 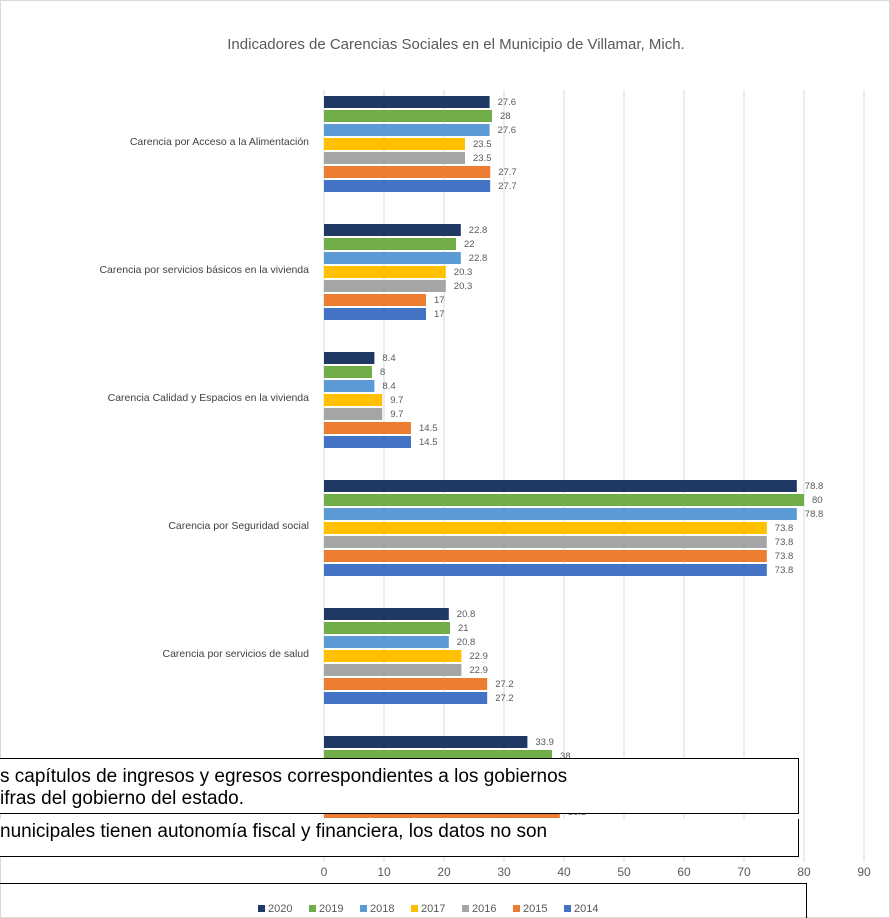 I want to click on overlay-top-rule, so click(x=399, y=758).